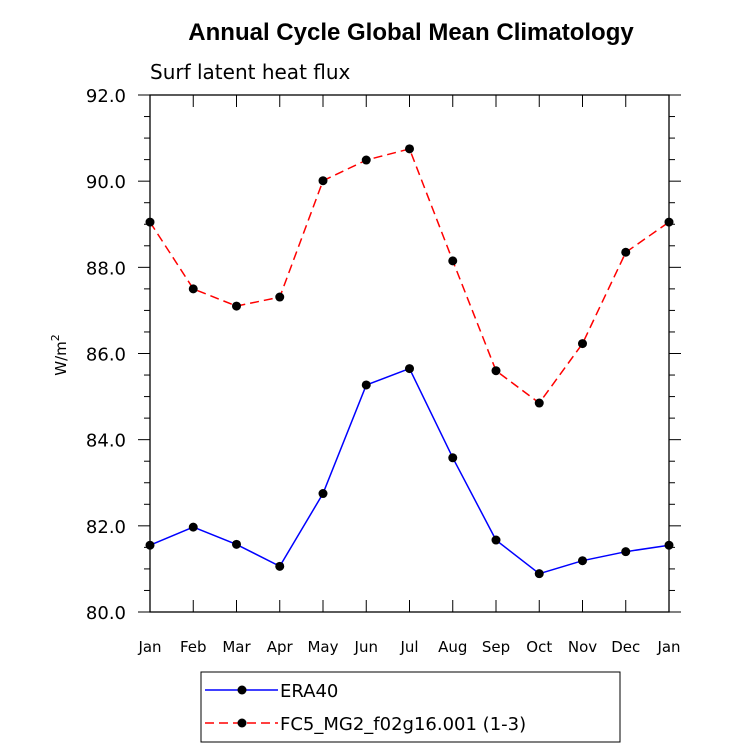 The width and height of the screenshot is (733, 748). What do you see at coordinates (106, 355) in the screenshot?
I see `y-tick-label: 86.0` at bounding box center [106, 355].